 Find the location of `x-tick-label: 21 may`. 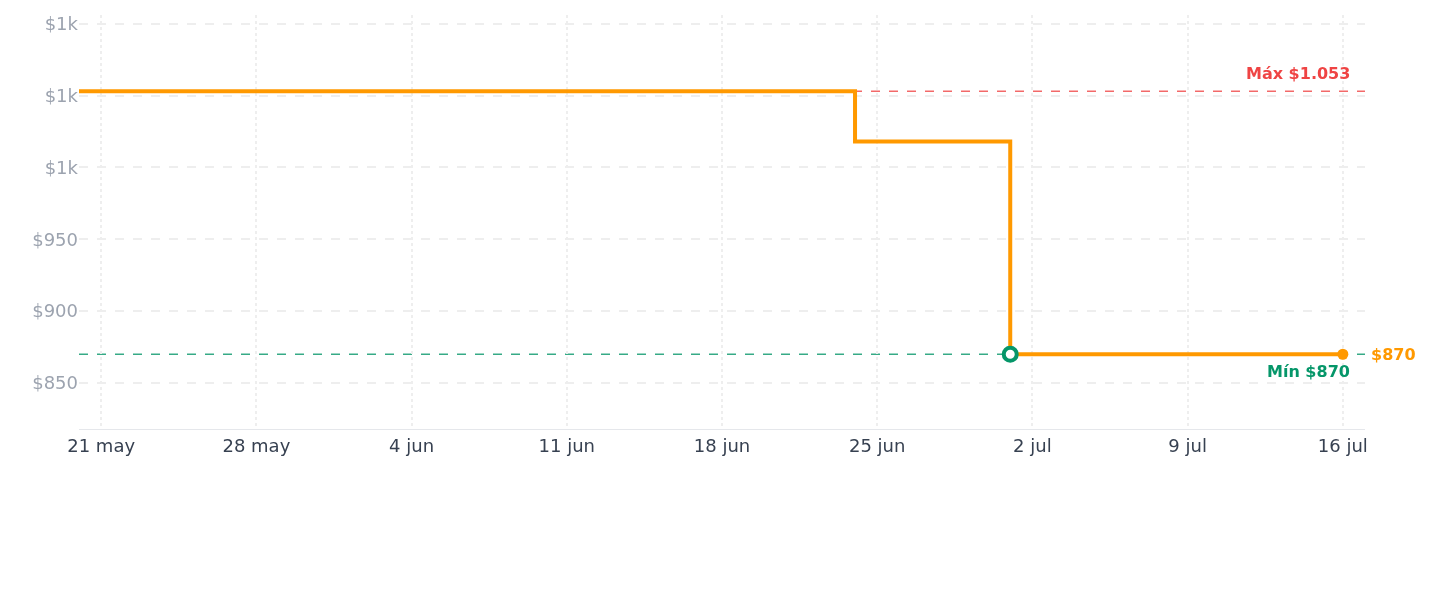

x-tick-label: 21 may is located at coordinates (101, 445).